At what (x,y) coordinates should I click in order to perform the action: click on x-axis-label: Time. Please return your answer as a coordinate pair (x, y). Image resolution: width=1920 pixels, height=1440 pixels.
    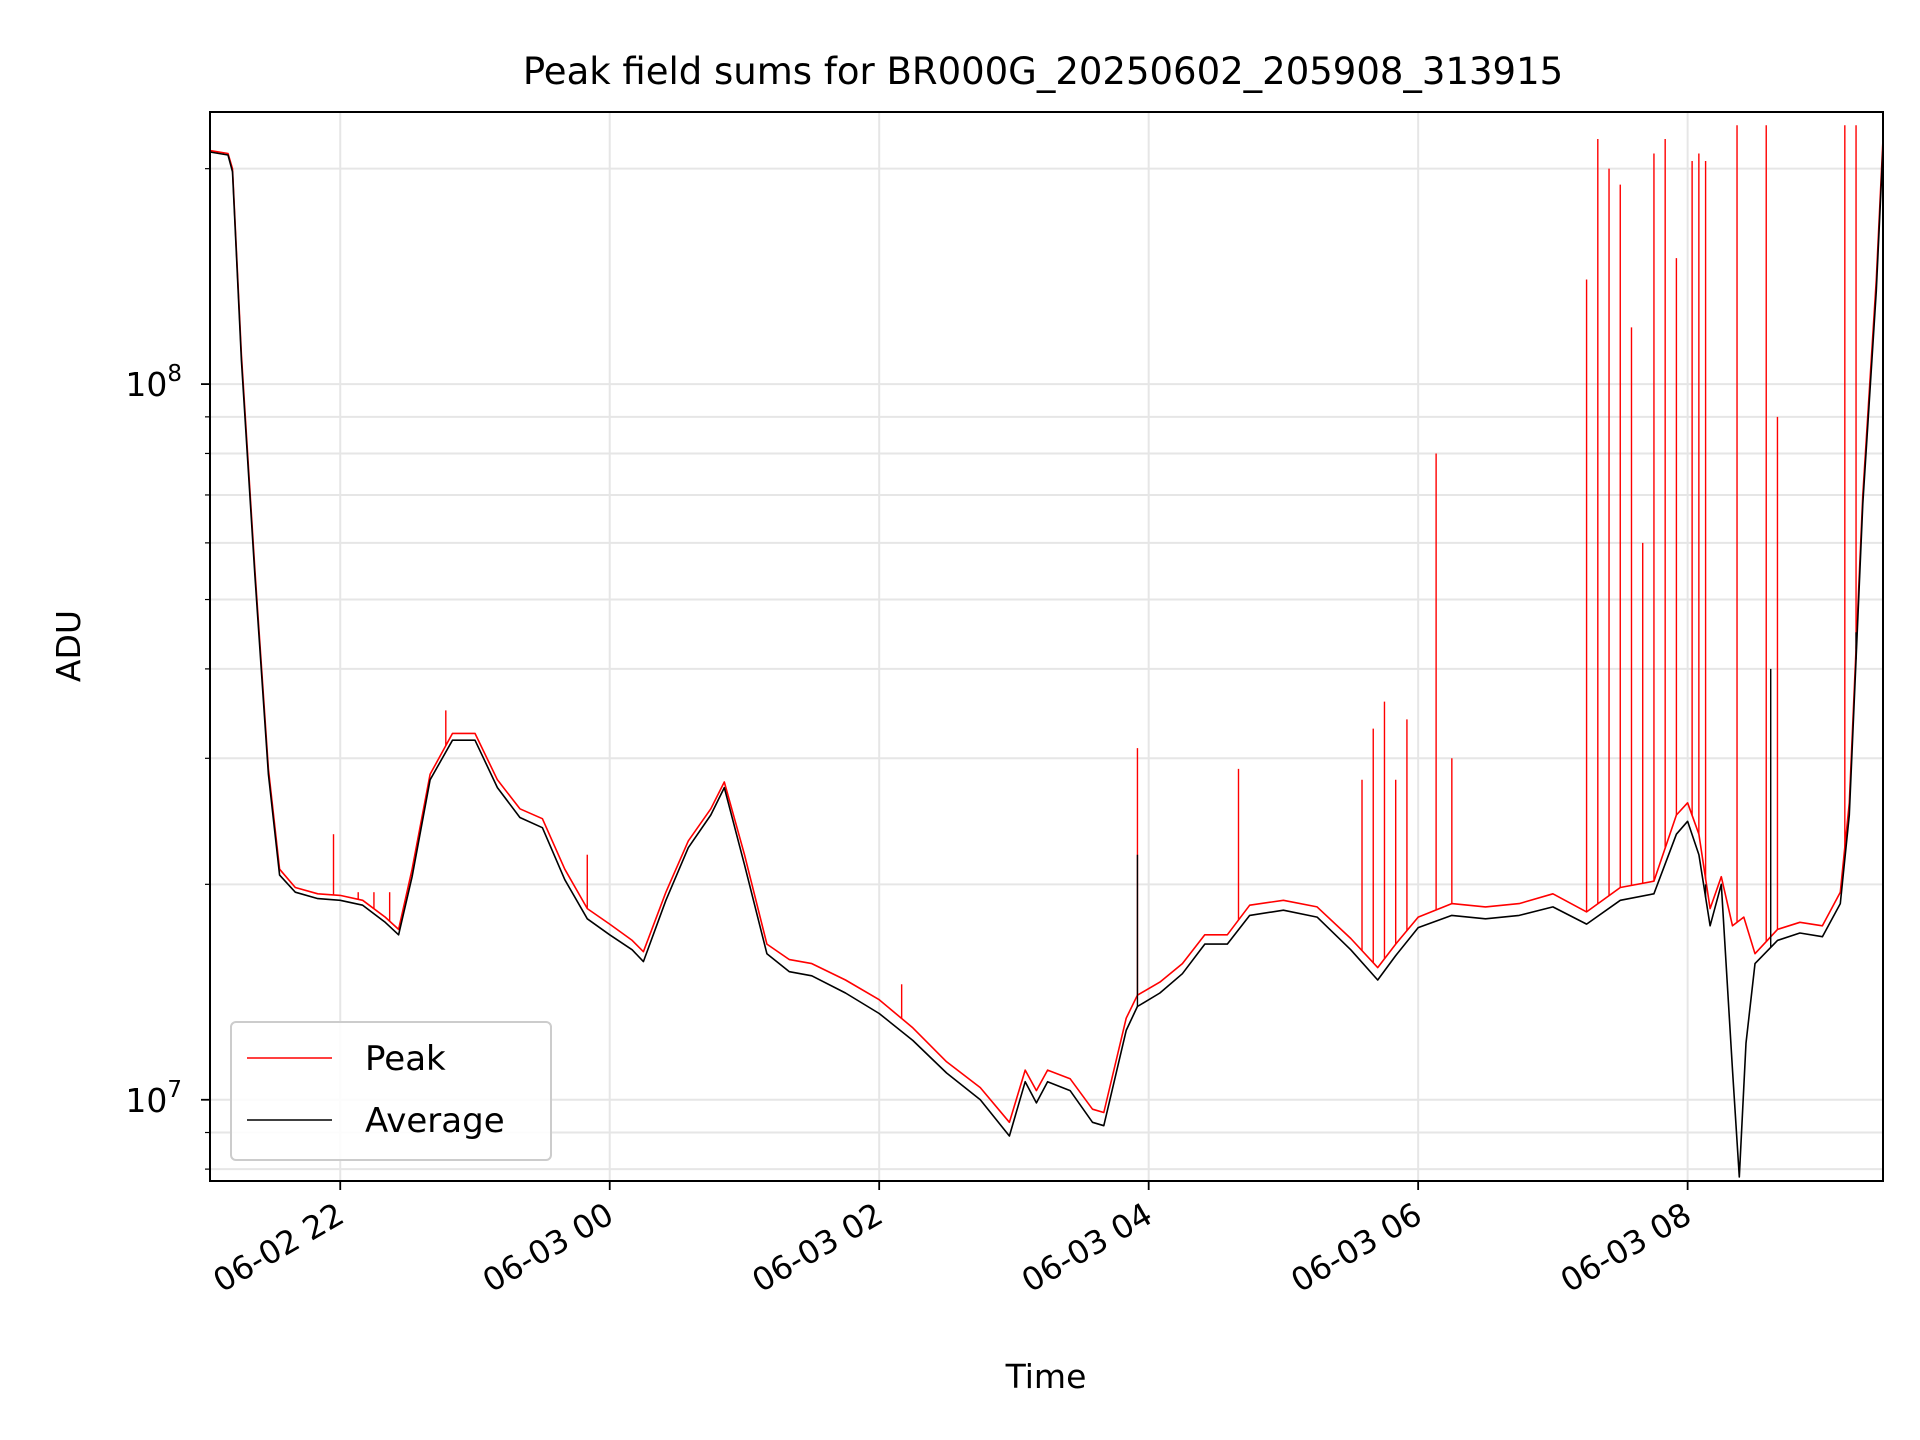
    Looking at the image, I should click on (1046, 1376).